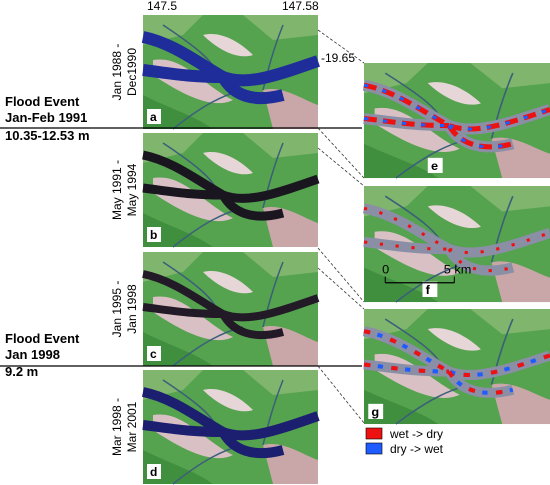 This screenshot has width=550, height=485. I want to click on panel-letter: b, so click(153, 235).